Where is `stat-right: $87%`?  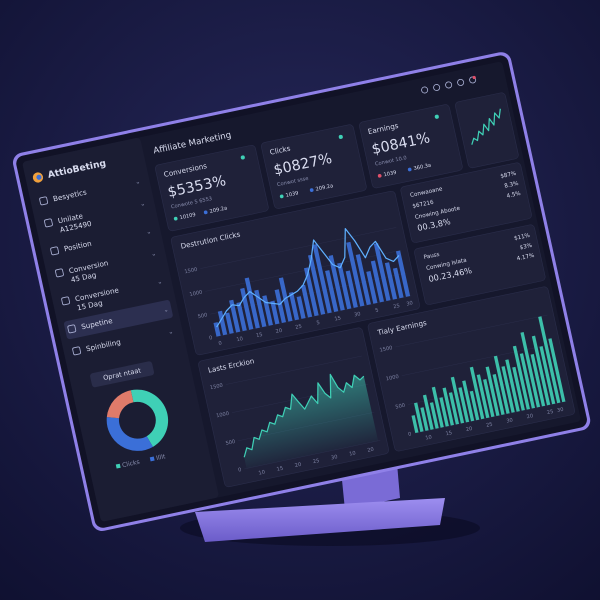
stat-right: $87% is located at coordinates (509, 175).